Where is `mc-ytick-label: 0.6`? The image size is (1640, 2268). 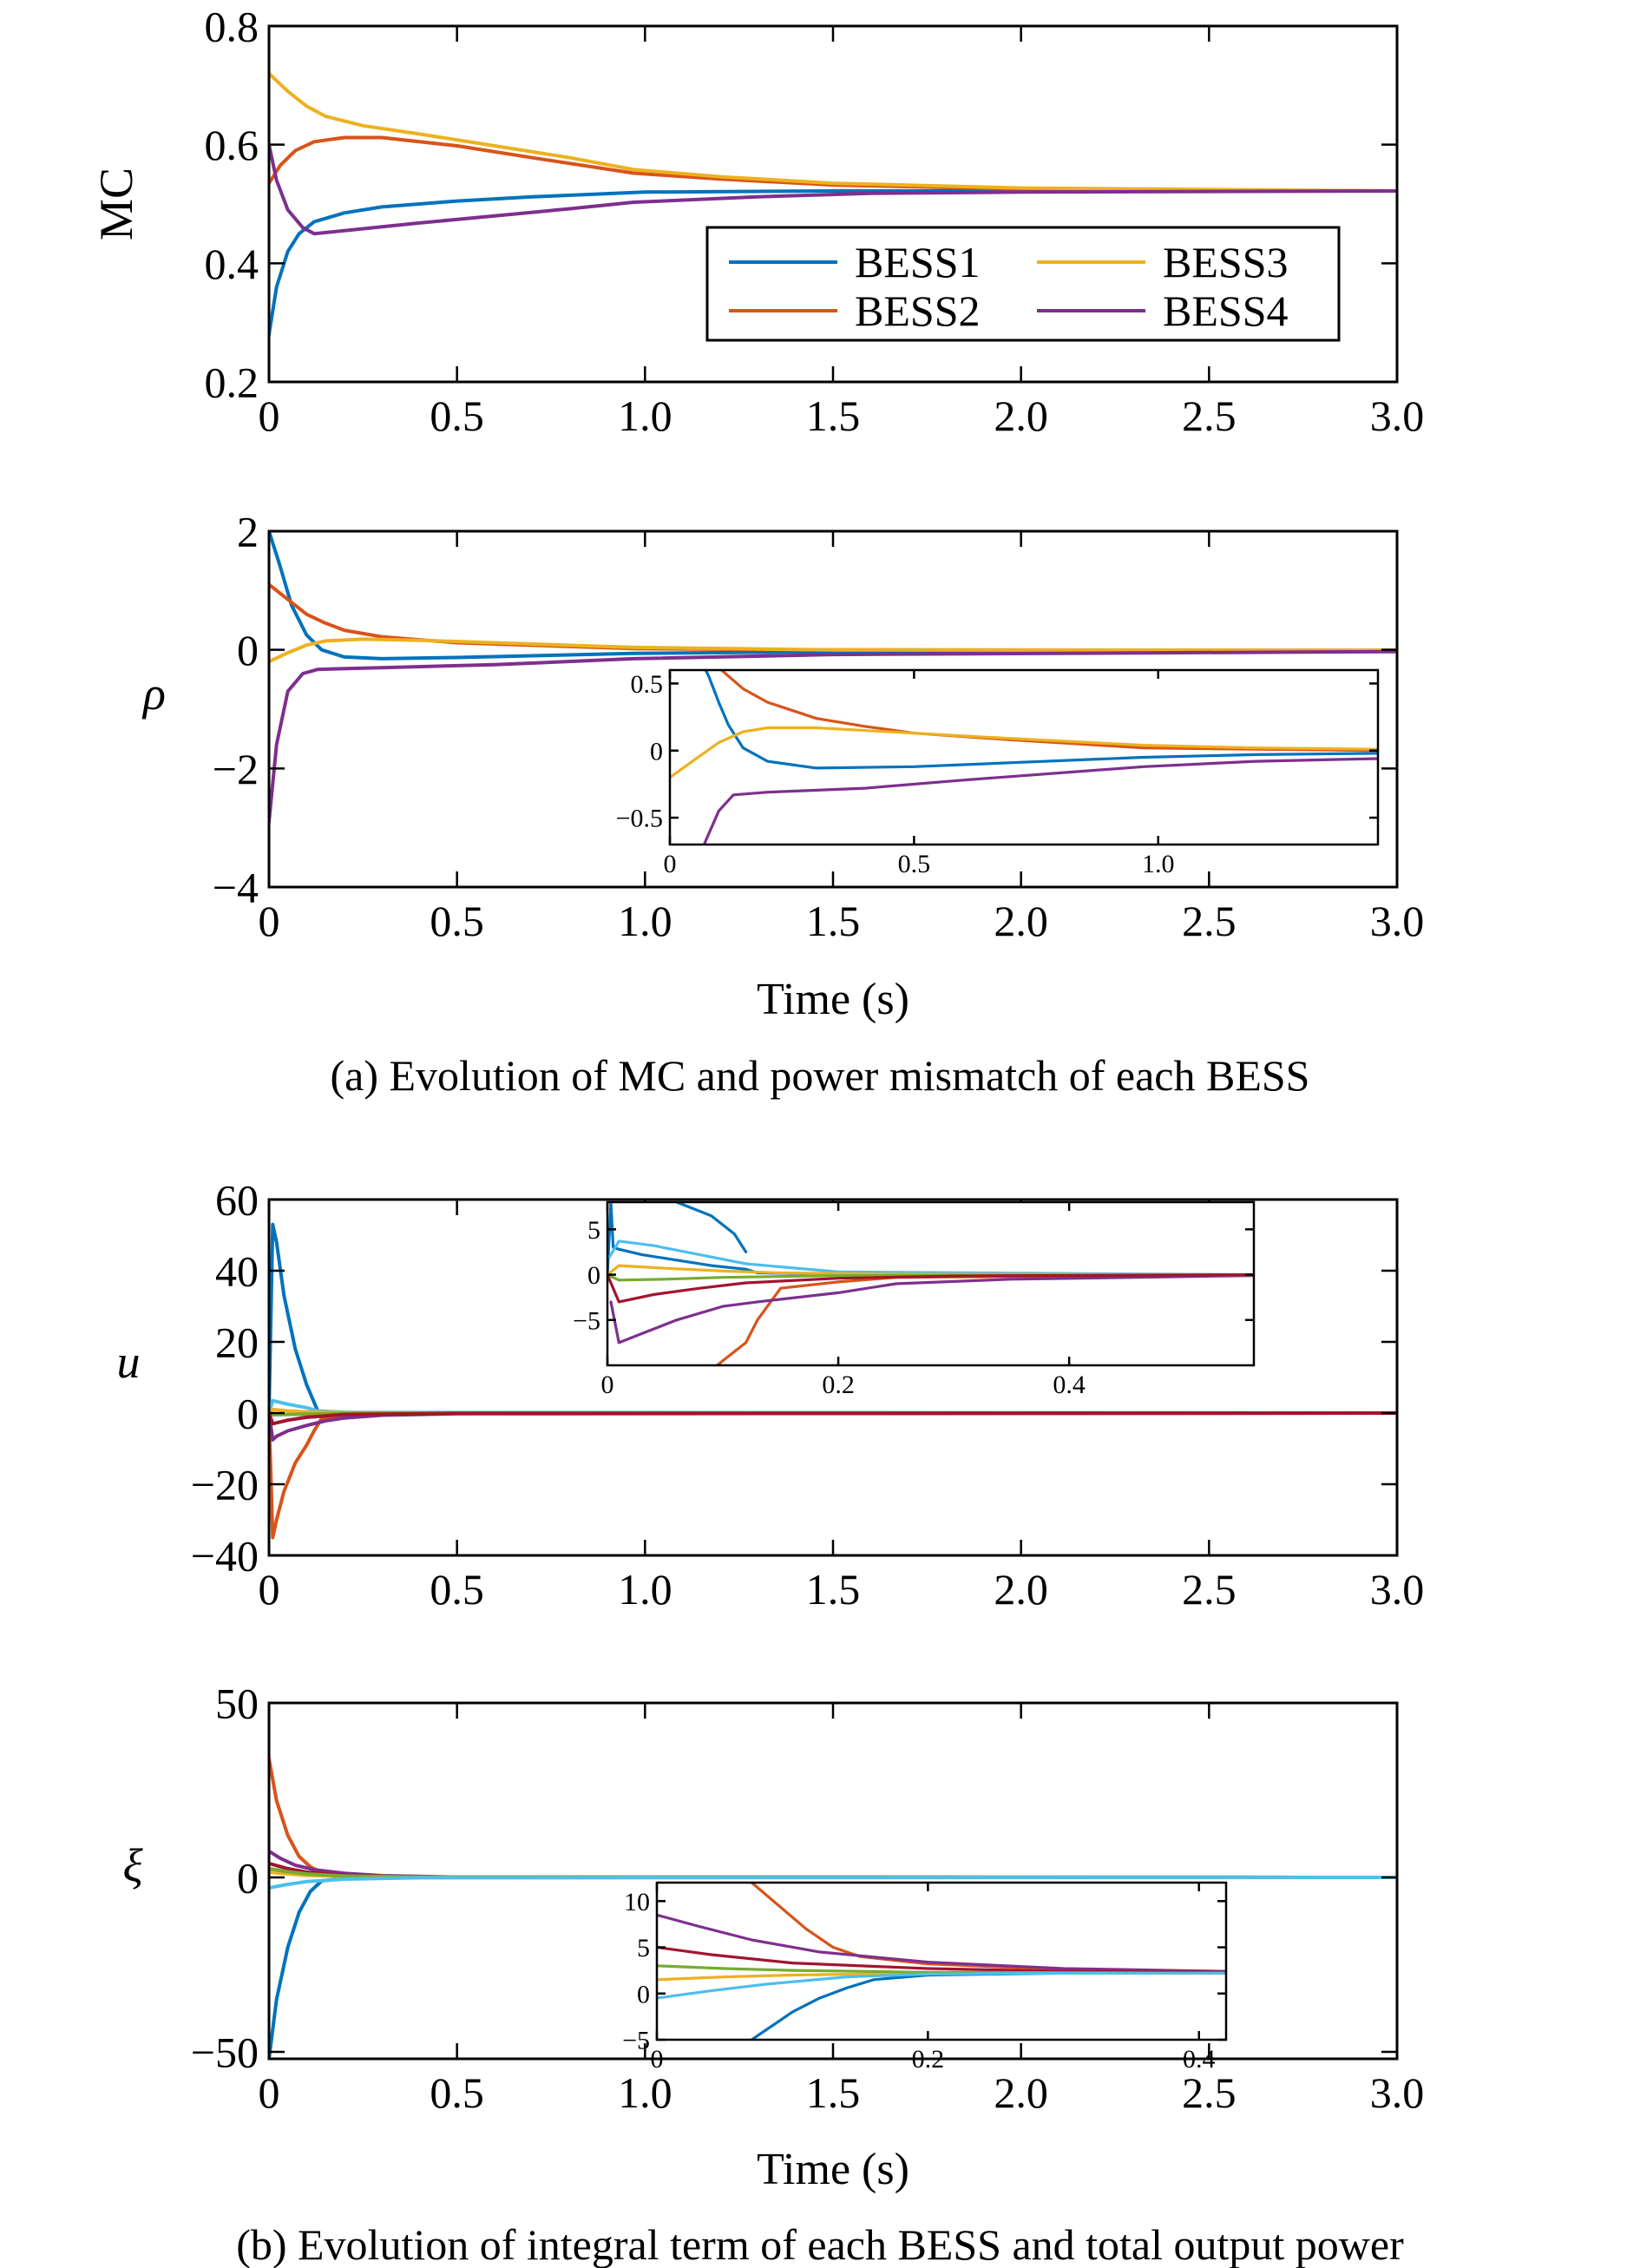
mc-ytick-label: 0.6 is located at coordinates (232, 145).